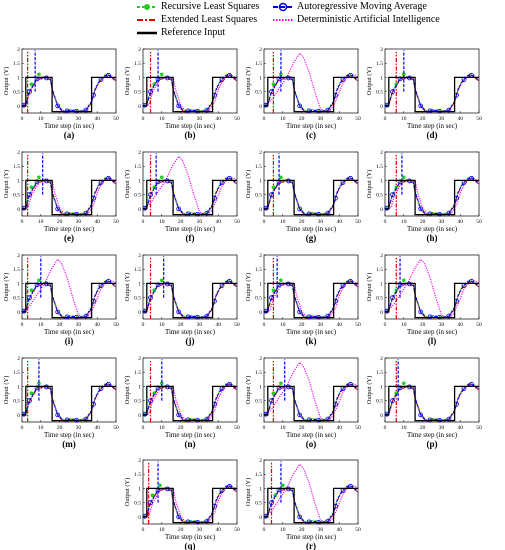  I want to click on series-dai-line, so click(311, 493).